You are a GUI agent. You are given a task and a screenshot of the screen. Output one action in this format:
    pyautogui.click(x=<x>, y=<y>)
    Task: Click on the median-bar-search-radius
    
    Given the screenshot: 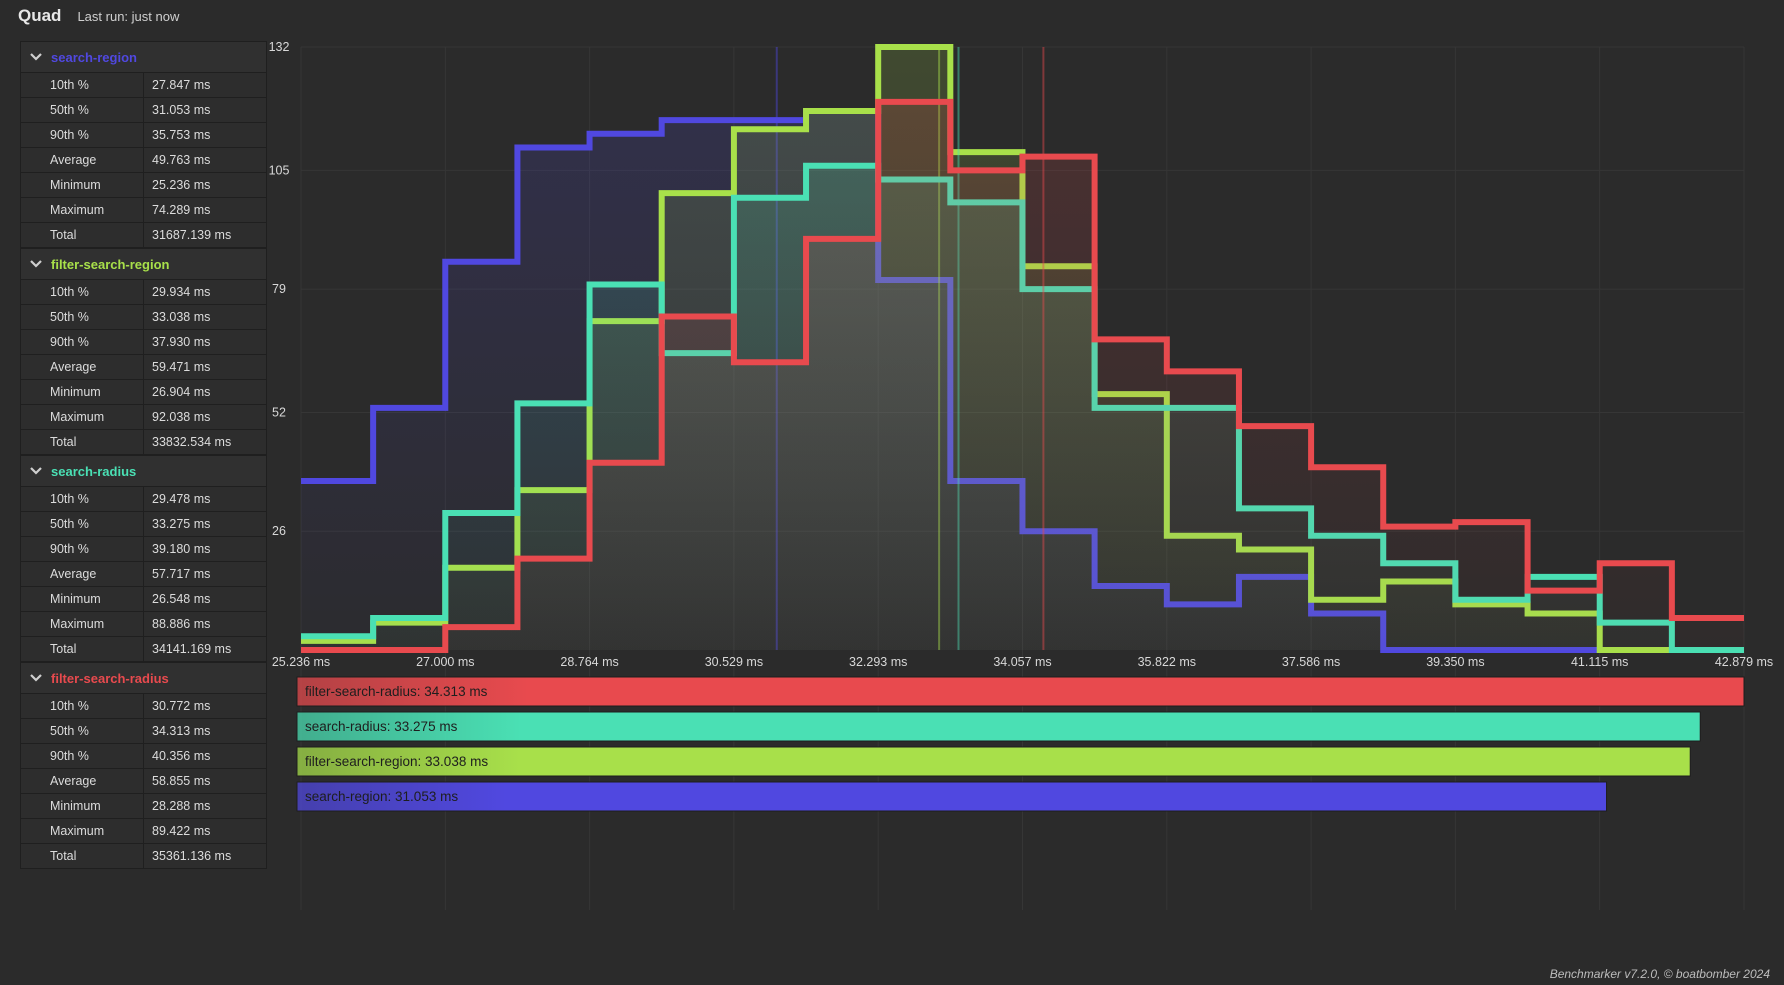 What is the action you would take?
    pyautogui.click(x=998, y=726)
    